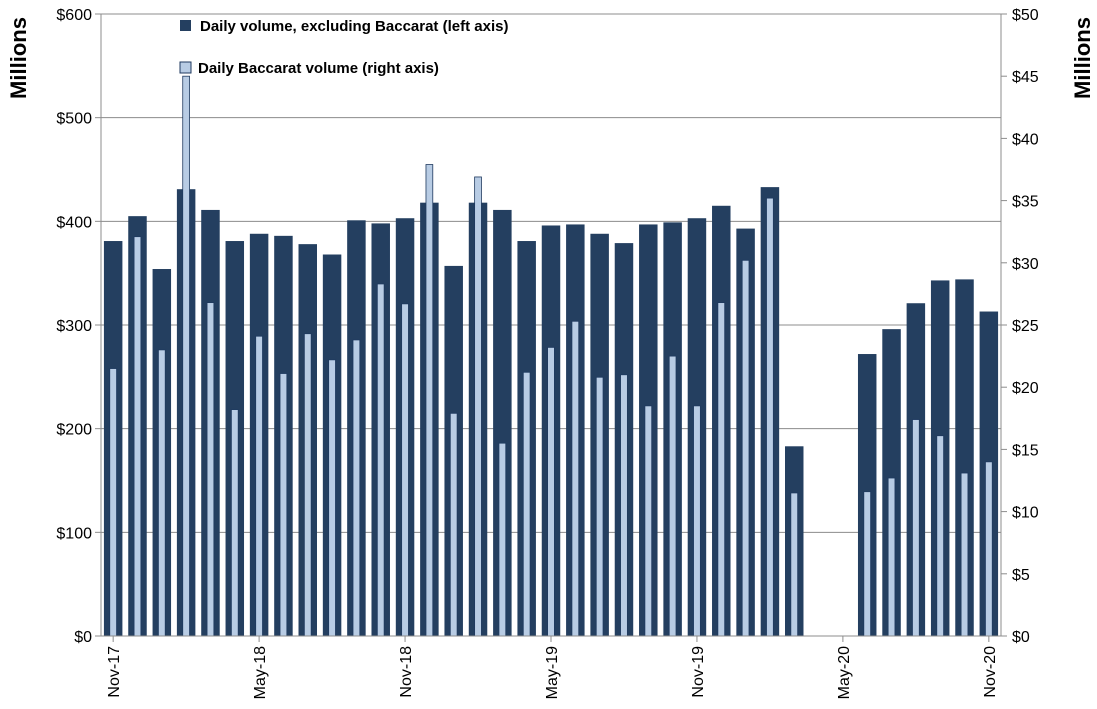  What do you see at coordinates (1082, 58) in the screenshot?
I see `right-axis-title: Millions` at bounding box center [1082, 58].